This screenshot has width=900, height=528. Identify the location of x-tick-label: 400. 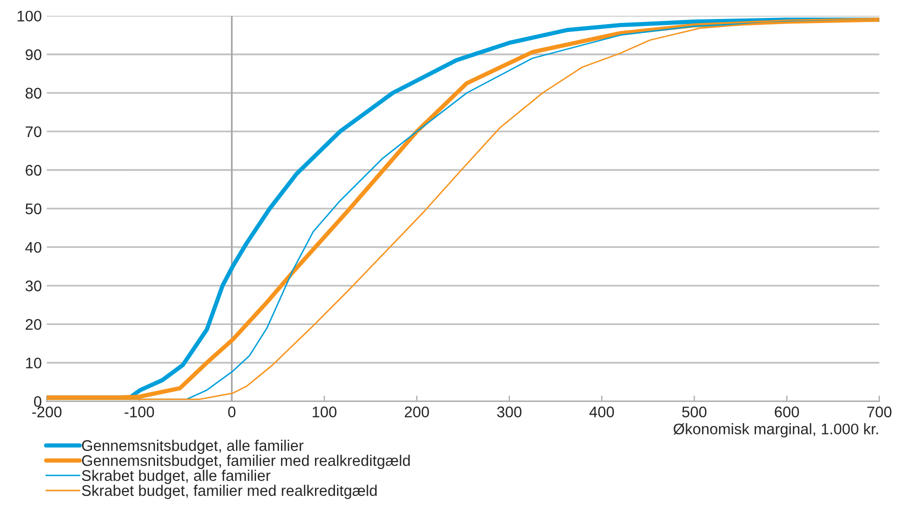
(601, 412).